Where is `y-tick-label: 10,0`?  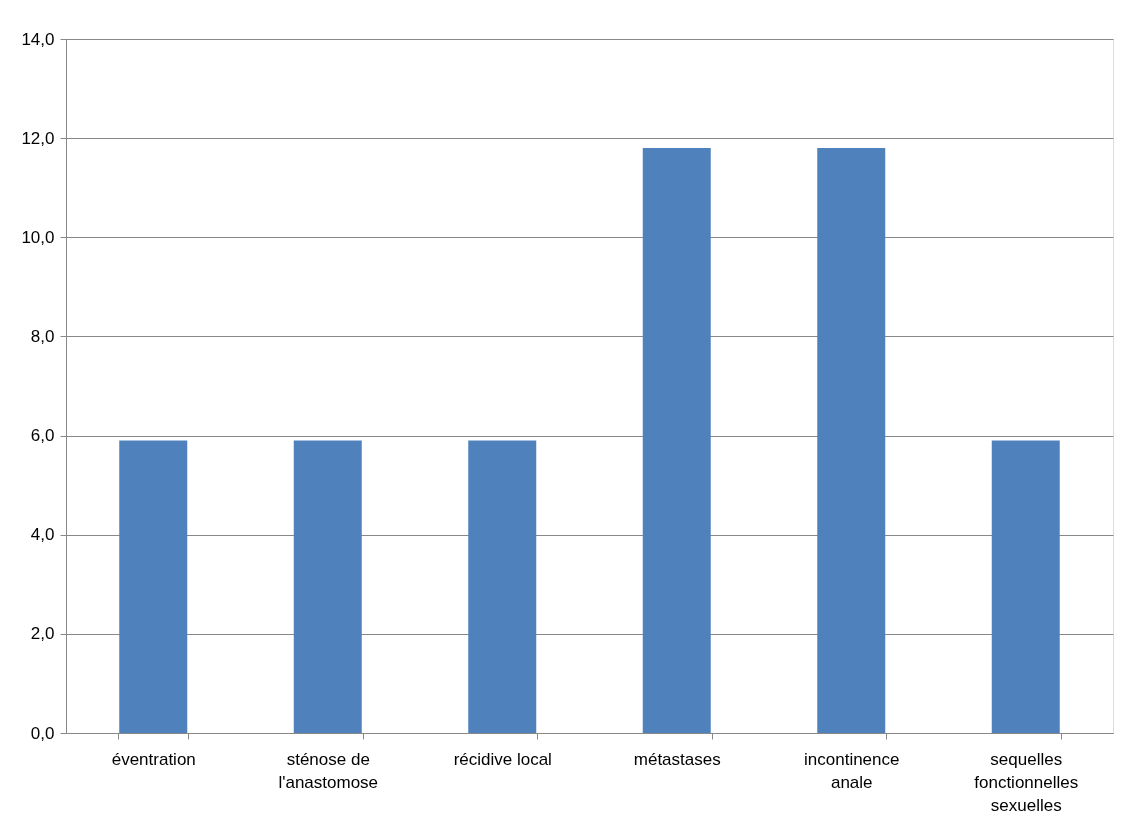
y-tick-label: 10,0 is located at coordinates (38, 237).